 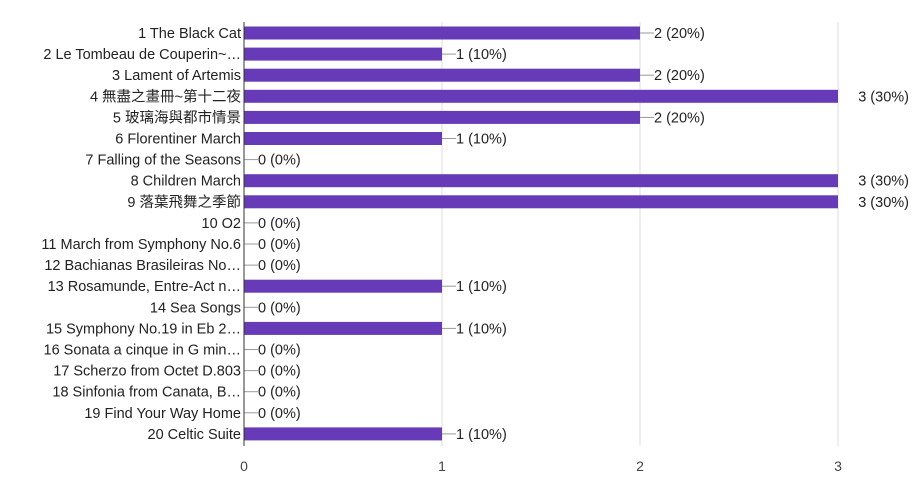 I want to click on category-label: 3 Lament of Artemis, so click(x=176, y=76).